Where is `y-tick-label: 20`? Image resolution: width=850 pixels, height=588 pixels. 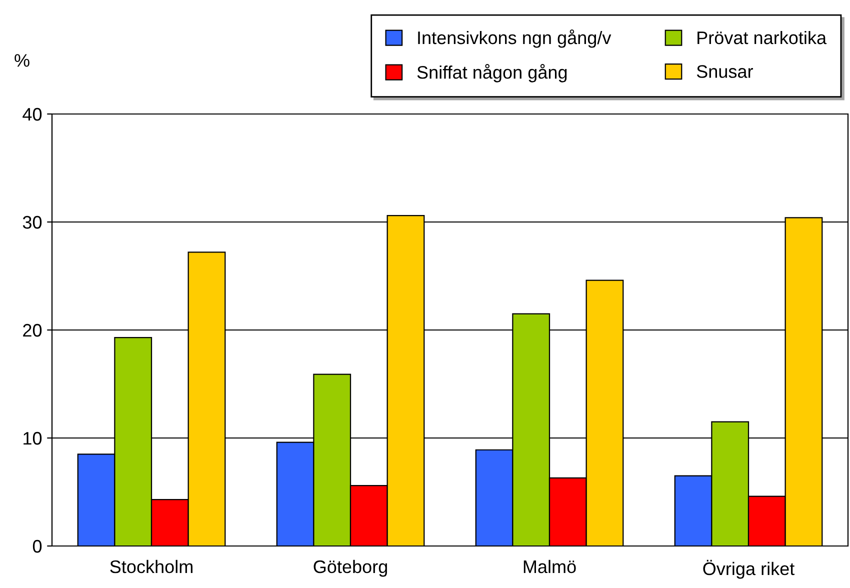
y-tick-label: 20 is located at coordinates (32, 330).